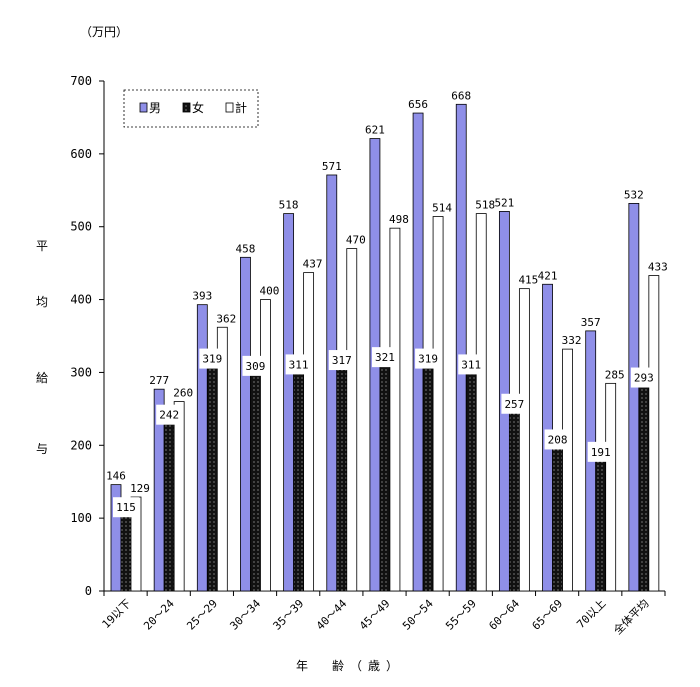 This screenshot has height=687, width=700. I want to click on data-label-female: 309, so click(256, 366).